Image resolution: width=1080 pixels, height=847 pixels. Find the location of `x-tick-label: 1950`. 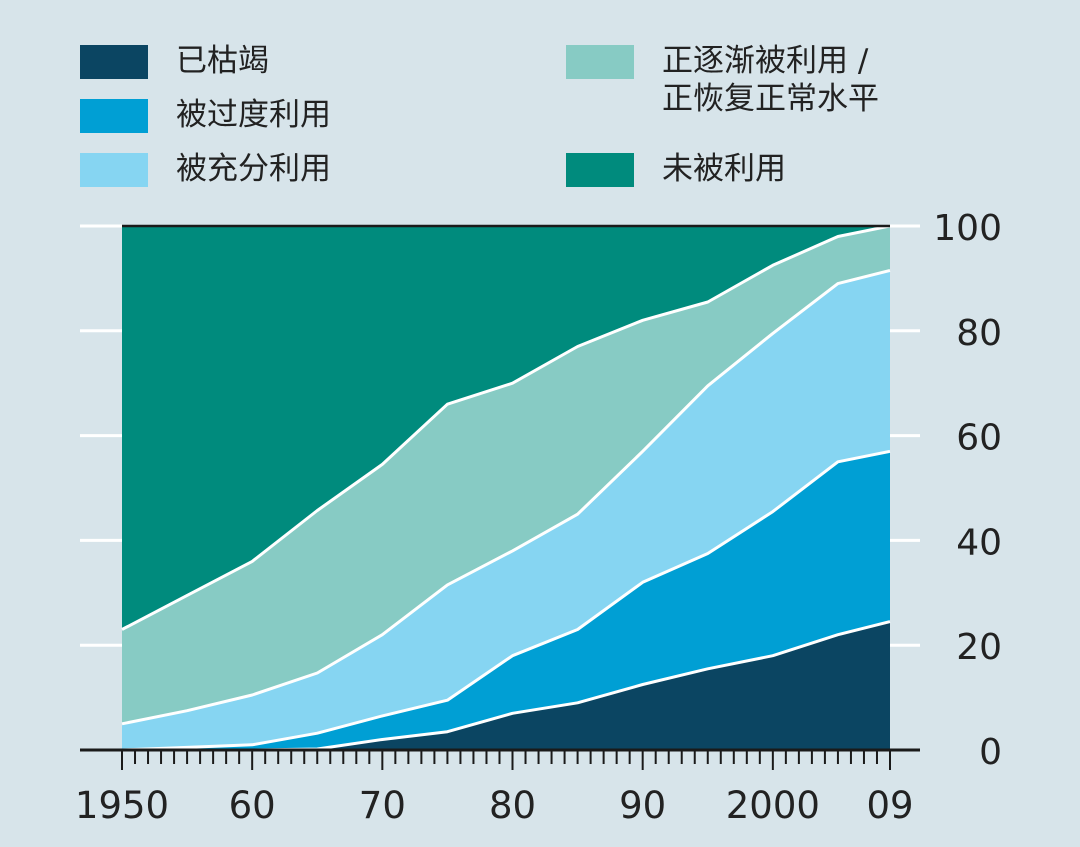

x-tick-label: 1950 is located at coordinates (122, 805).